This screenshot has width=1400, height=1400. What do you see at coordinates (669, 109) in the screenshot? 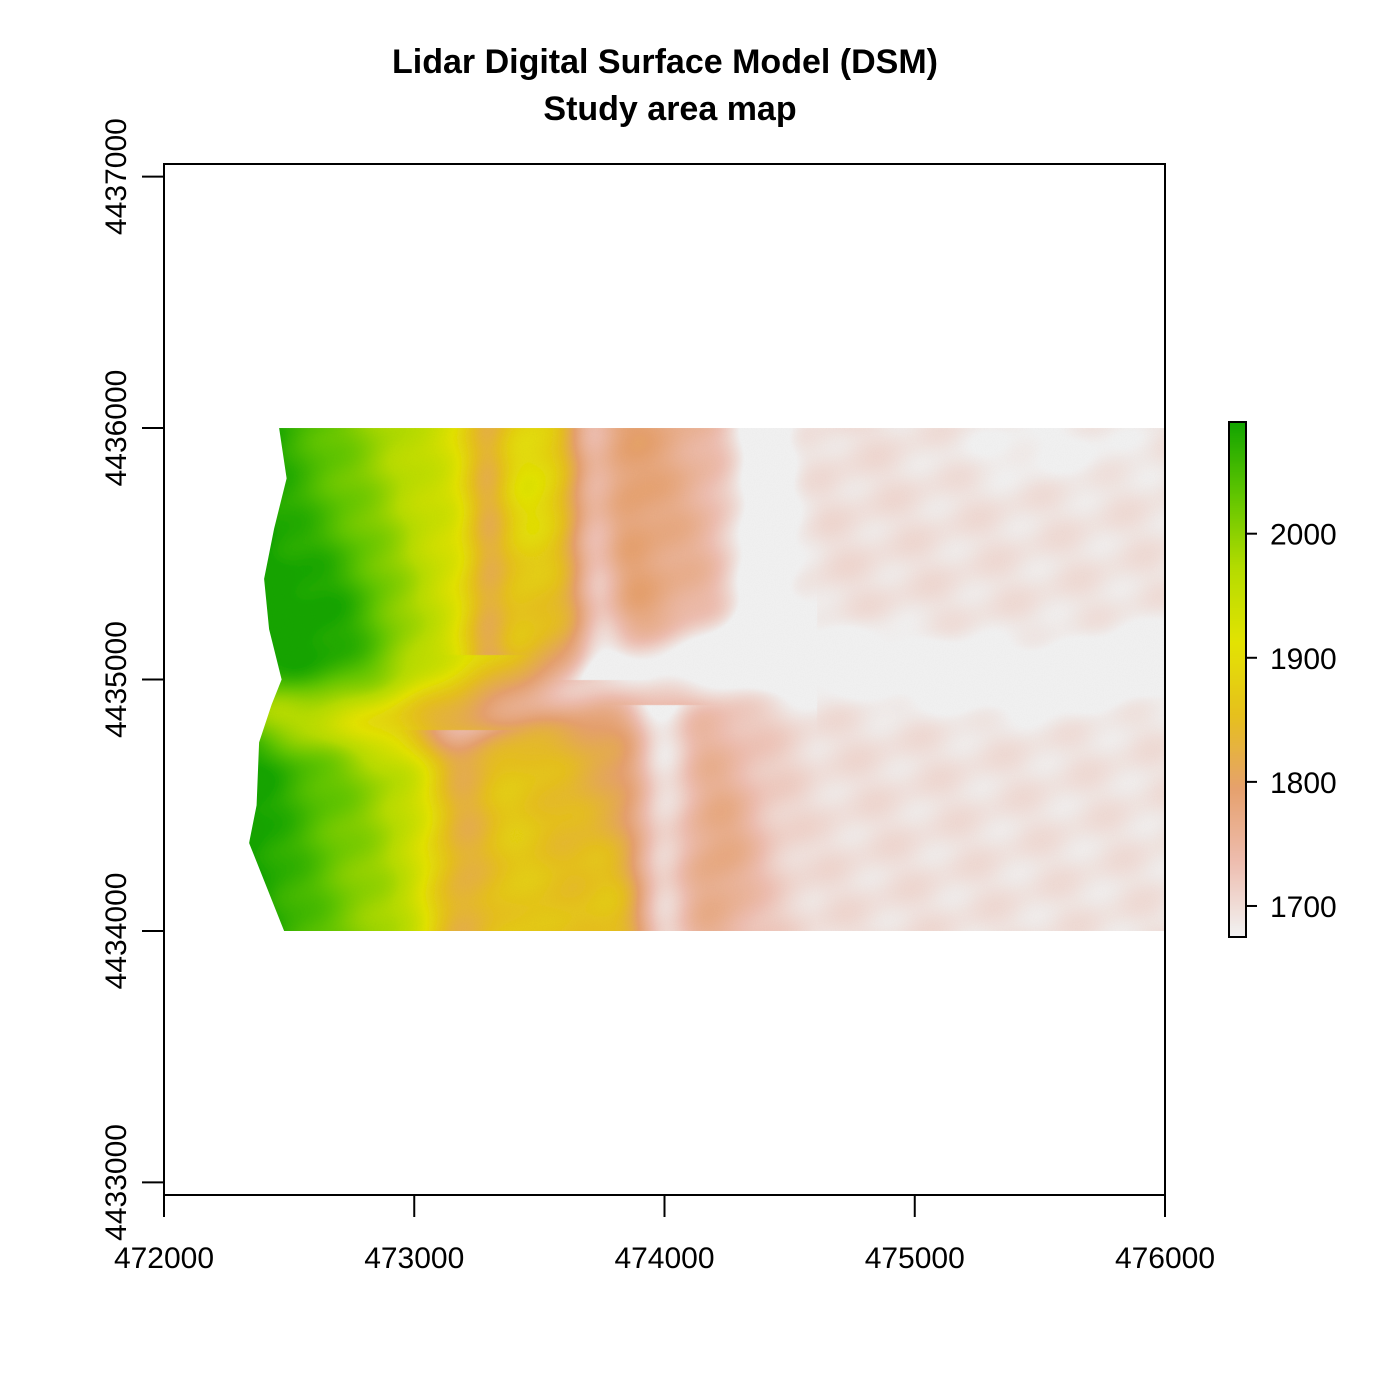
I see `chart-subtitle: Study area map` at bounding box center [669, 109].